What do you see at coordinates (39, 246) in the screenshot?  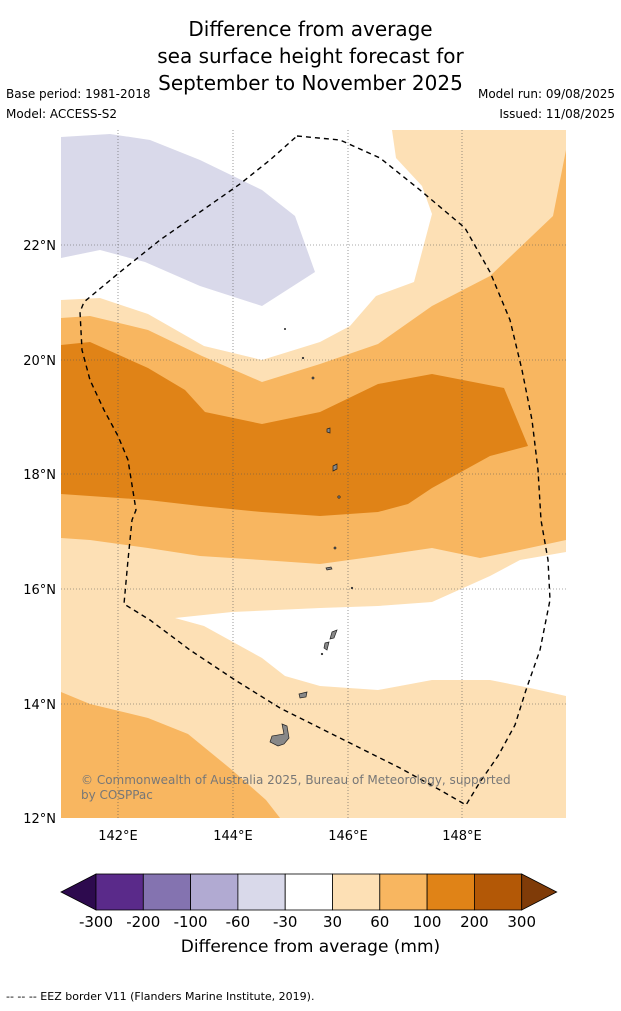 I see `lat-tick-22: 22°N` at bounding box center [39, 246].